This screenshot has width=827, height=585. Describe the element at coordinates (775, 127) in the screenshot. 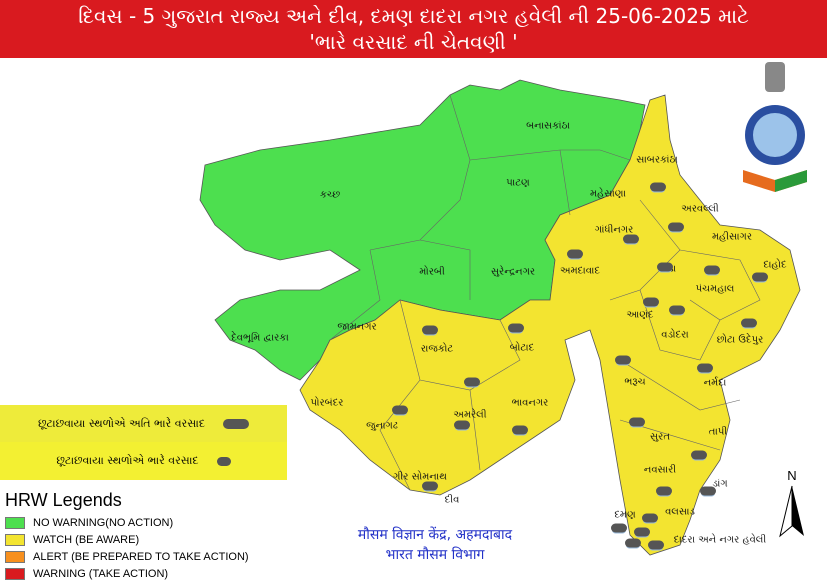

I see `imd-emblem-logo` at that location.